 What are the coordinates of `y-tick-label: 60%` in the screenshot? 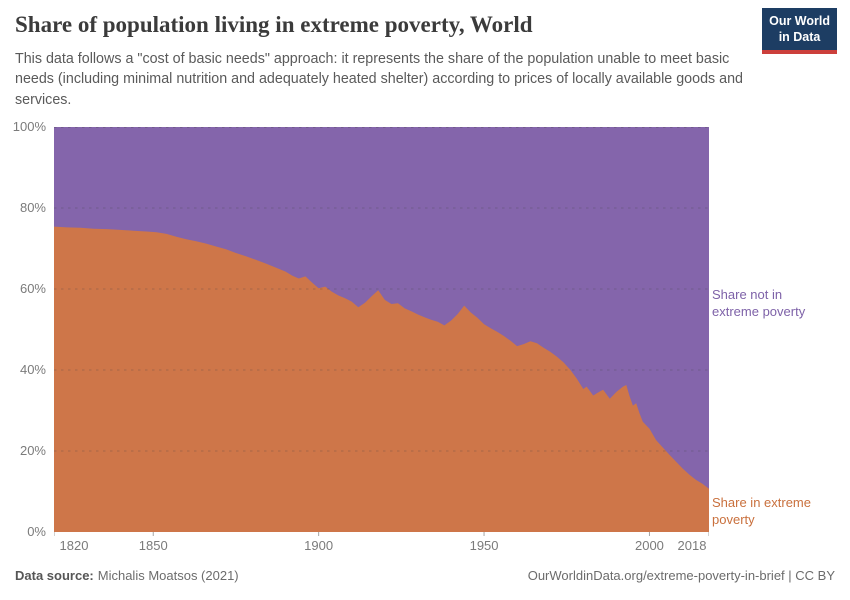 It's located at (32, 288).